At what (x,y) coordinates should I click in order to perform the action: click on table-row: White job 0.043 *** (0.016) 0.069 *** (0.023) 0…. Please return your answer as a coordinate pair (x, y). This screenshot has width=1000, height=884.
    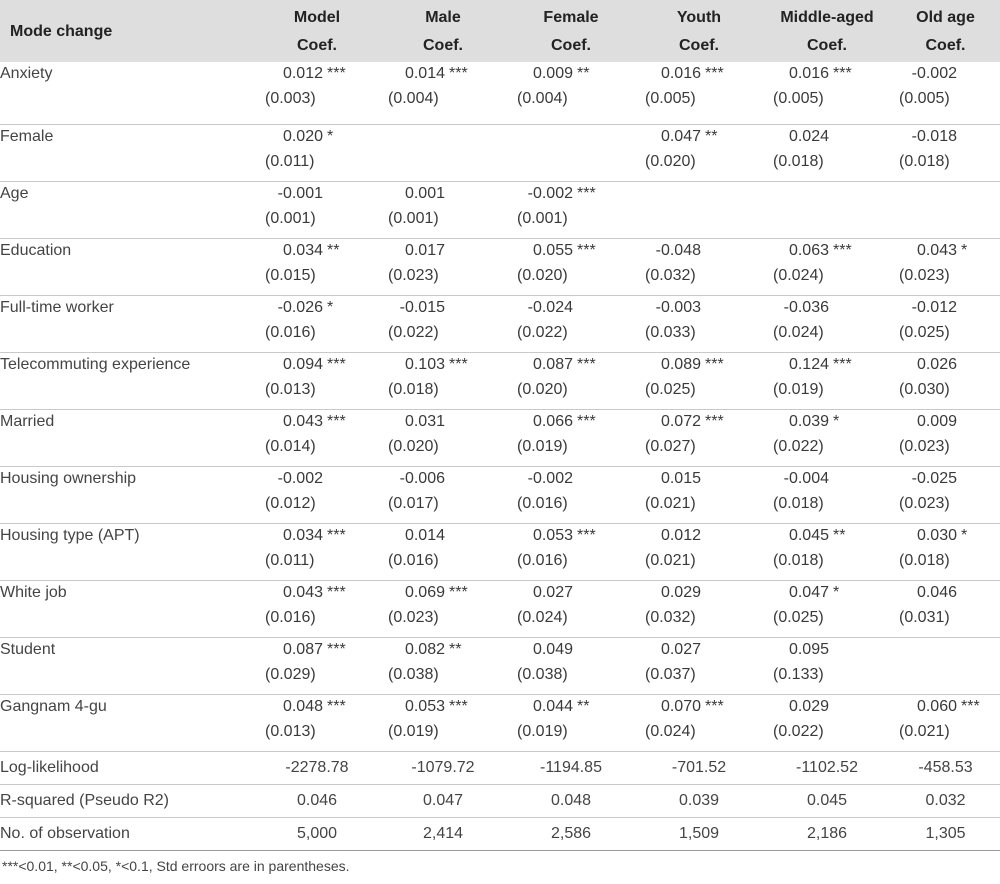
    Looking at the image, I should click on (500, 608).